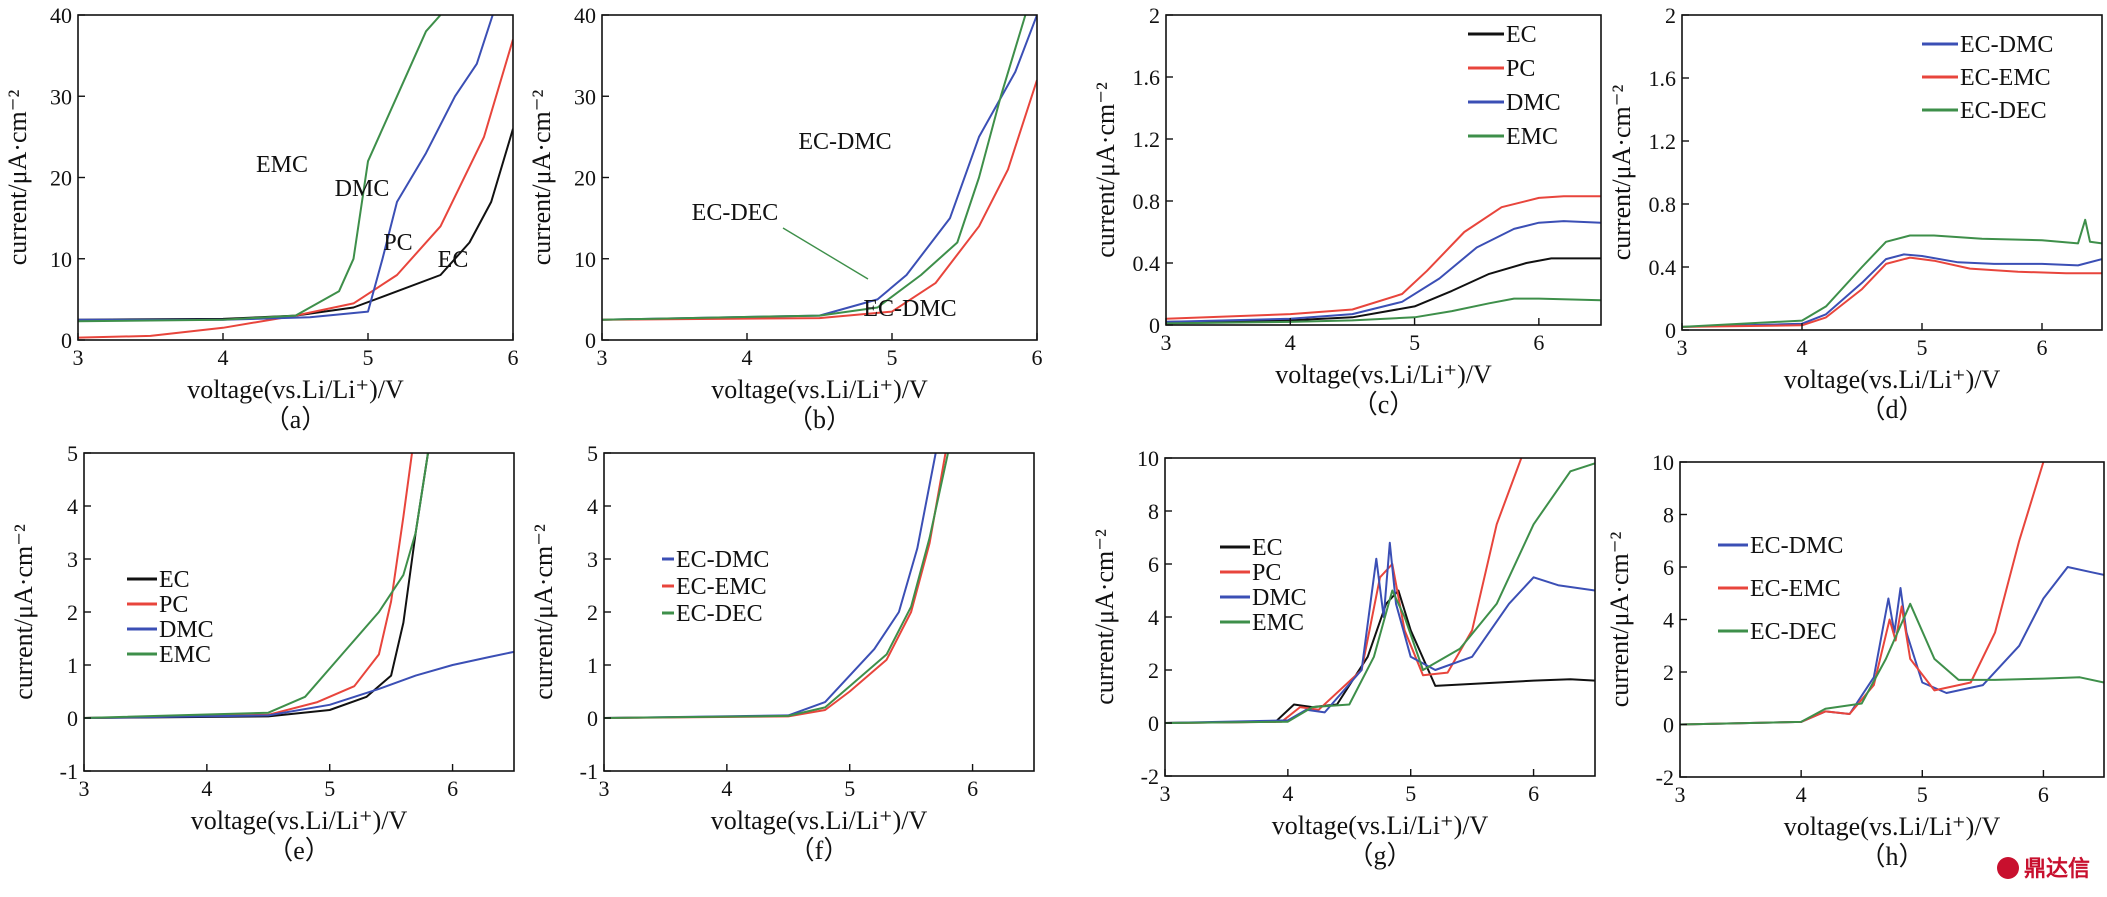 This screenshot has height=897, width=2107. What do you see at coordinates (1891, 856) in the screenshot?
I see `panel-label: （h）` at bounding box center [1891, 856].